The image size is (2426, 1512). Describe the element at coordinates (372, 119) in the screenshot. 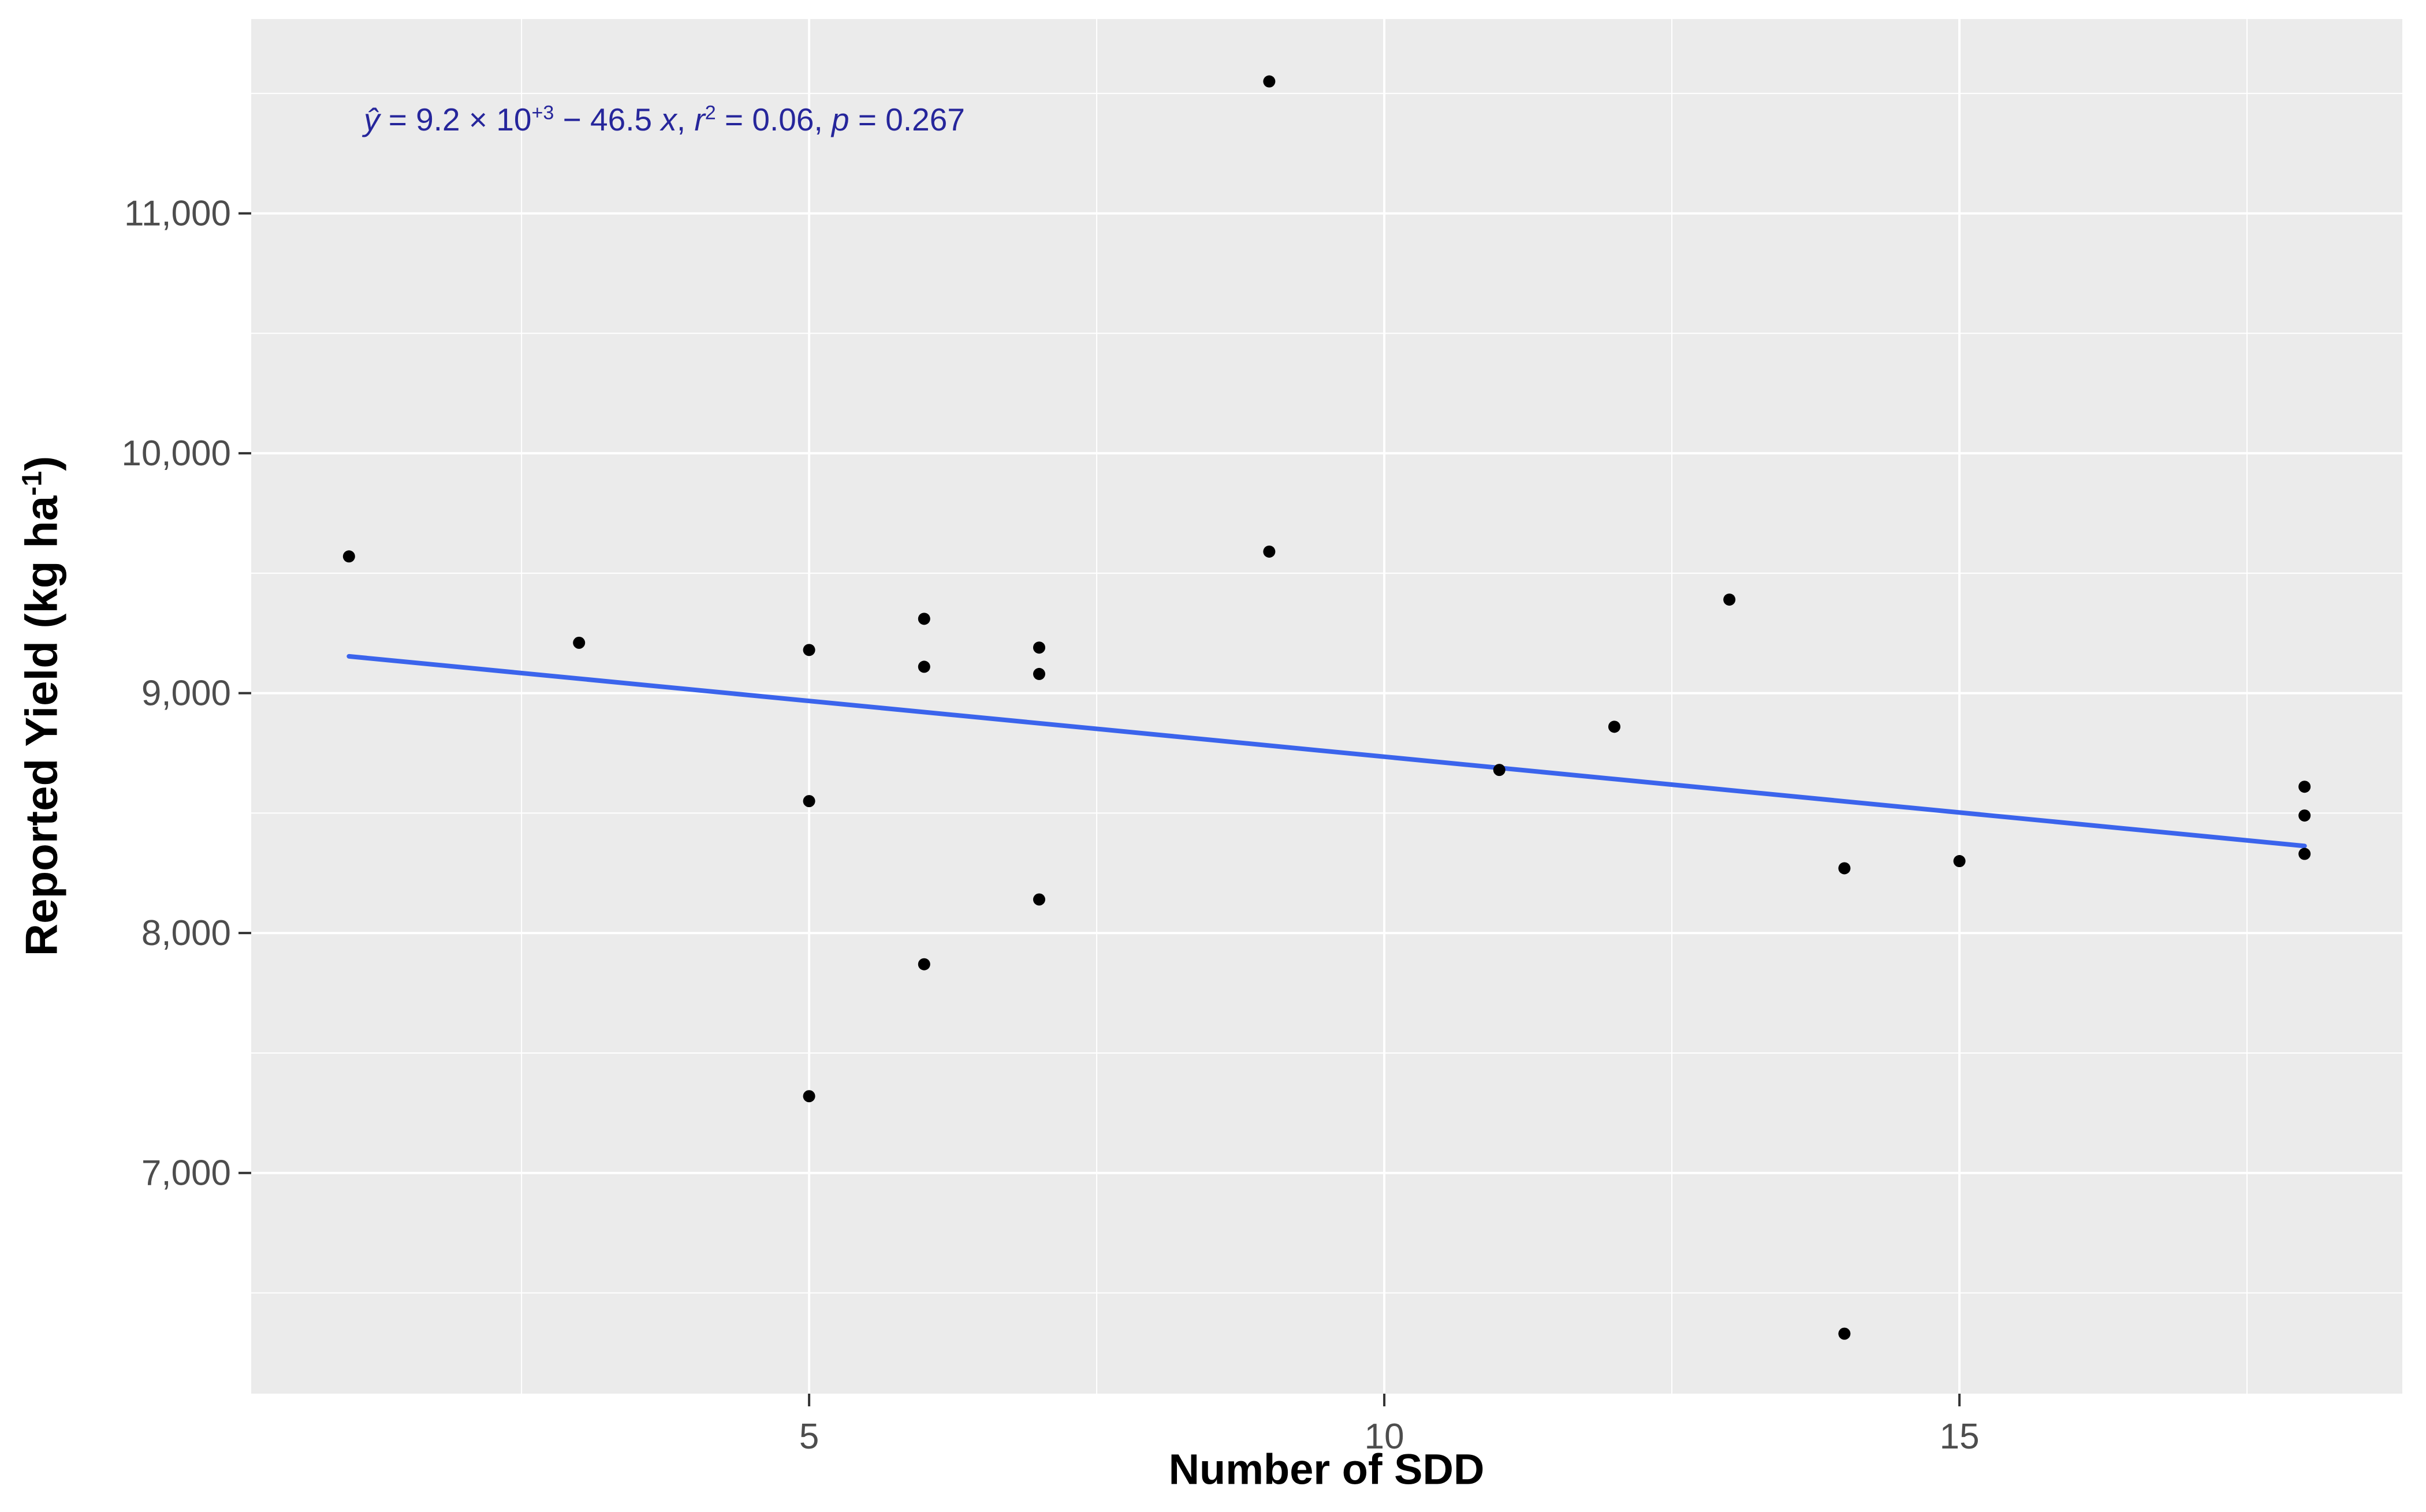

I see `equation-part: ŷ` at that location.